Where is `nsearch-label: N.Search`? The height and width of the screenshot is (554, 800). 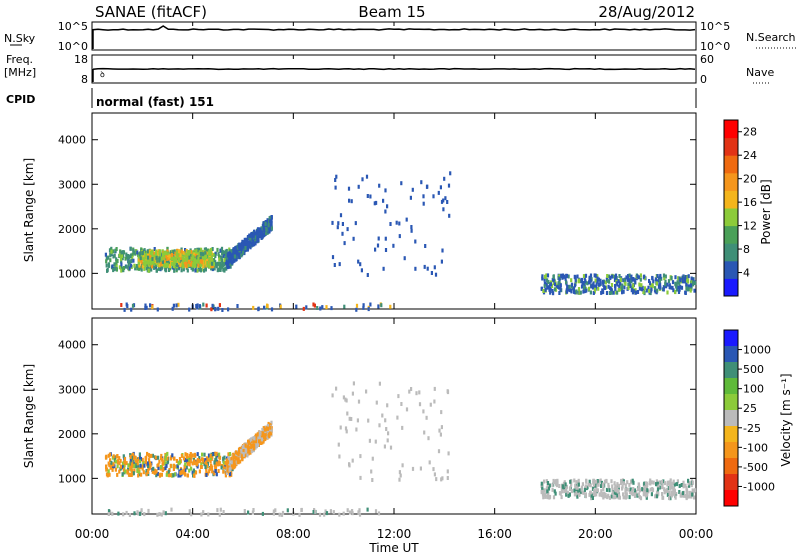 nsearch-label: N.Search is located at coordinates (771, 37).